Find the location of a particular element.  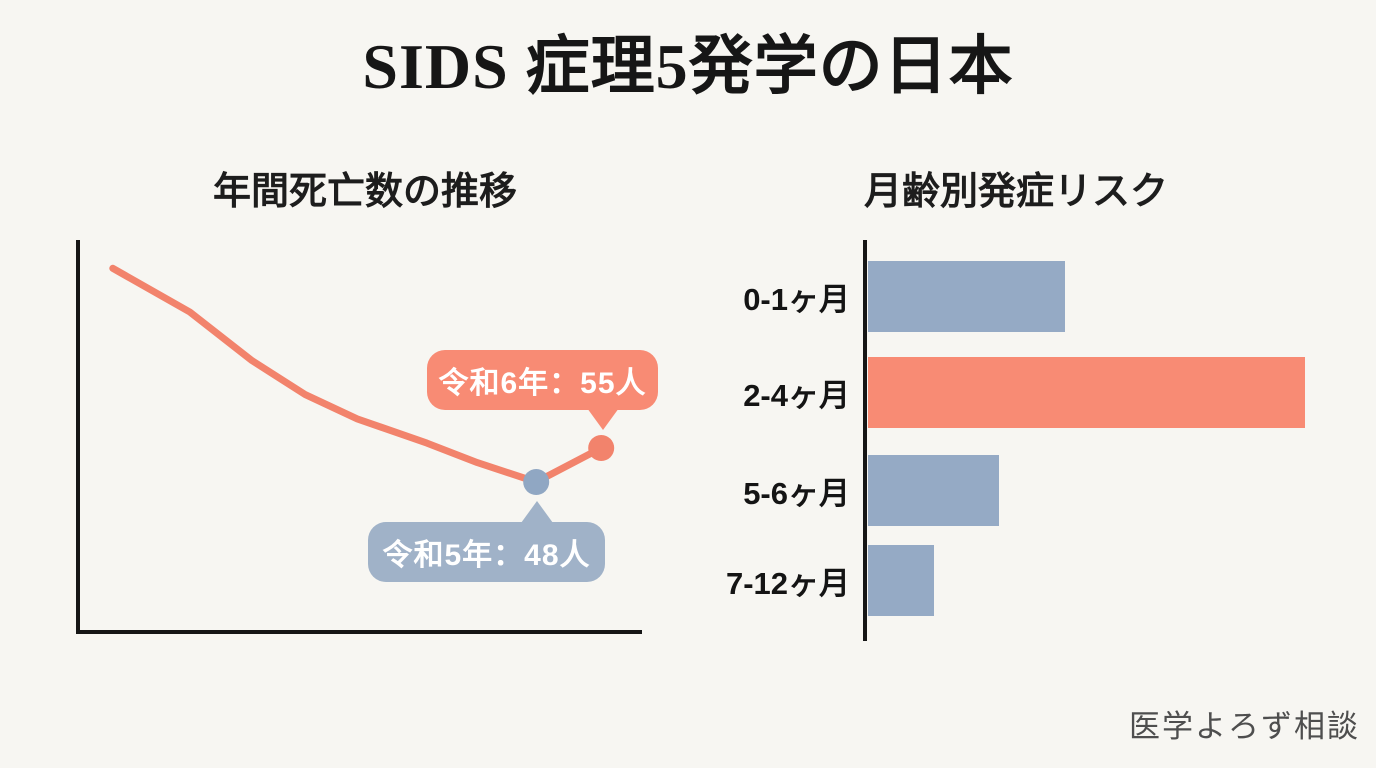

bar-chart-axis is located at coordinates (865, 440).